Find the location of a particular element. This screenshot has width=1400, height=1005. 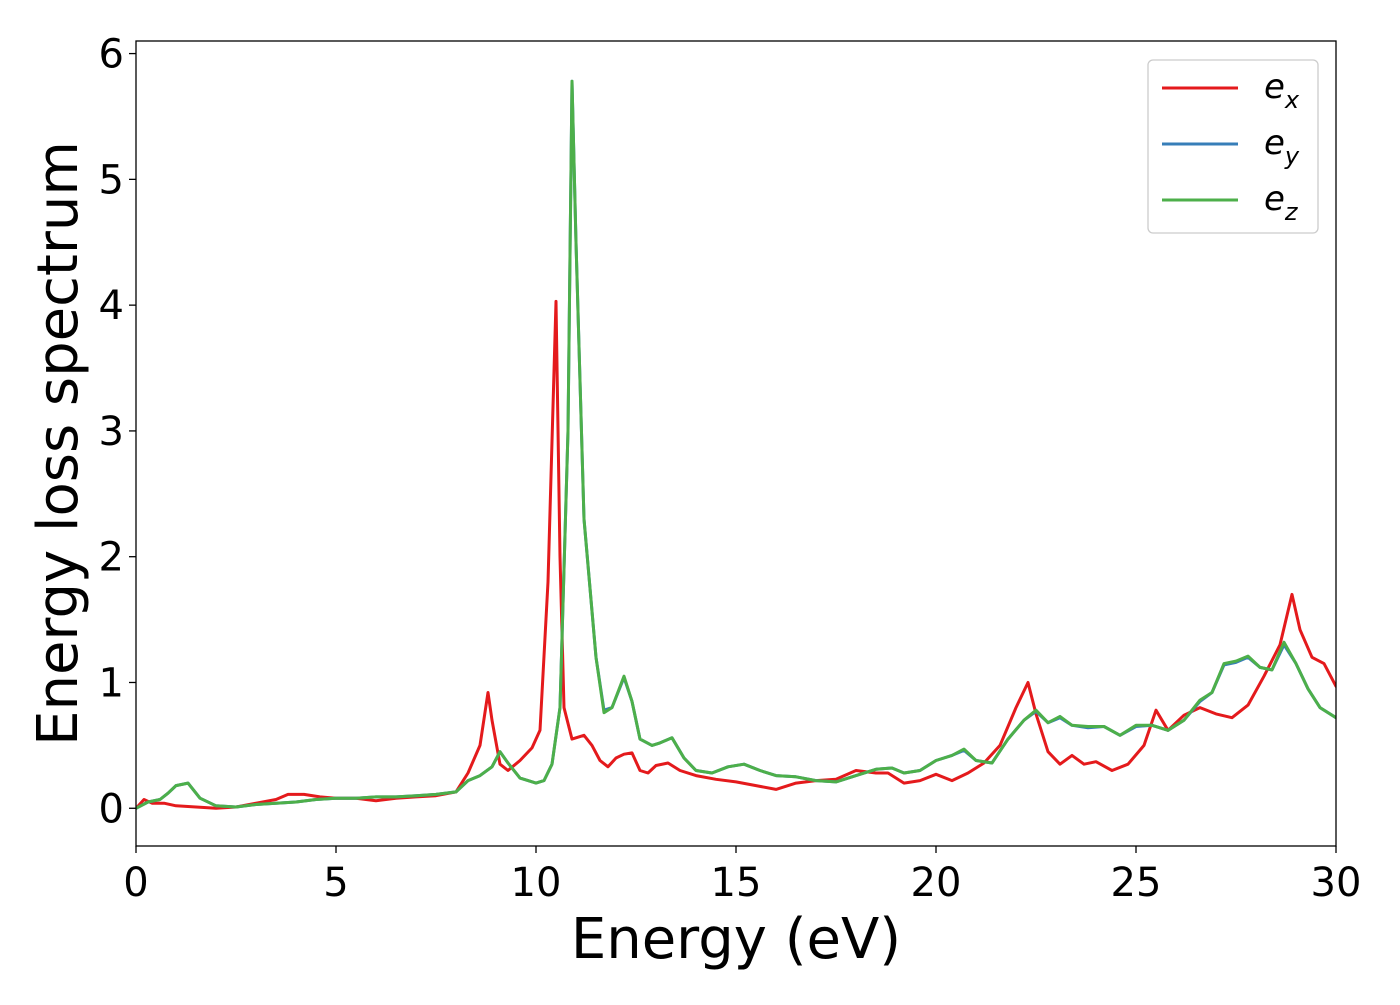

x-tick-label: 10 is located at coordinates (536, 883).